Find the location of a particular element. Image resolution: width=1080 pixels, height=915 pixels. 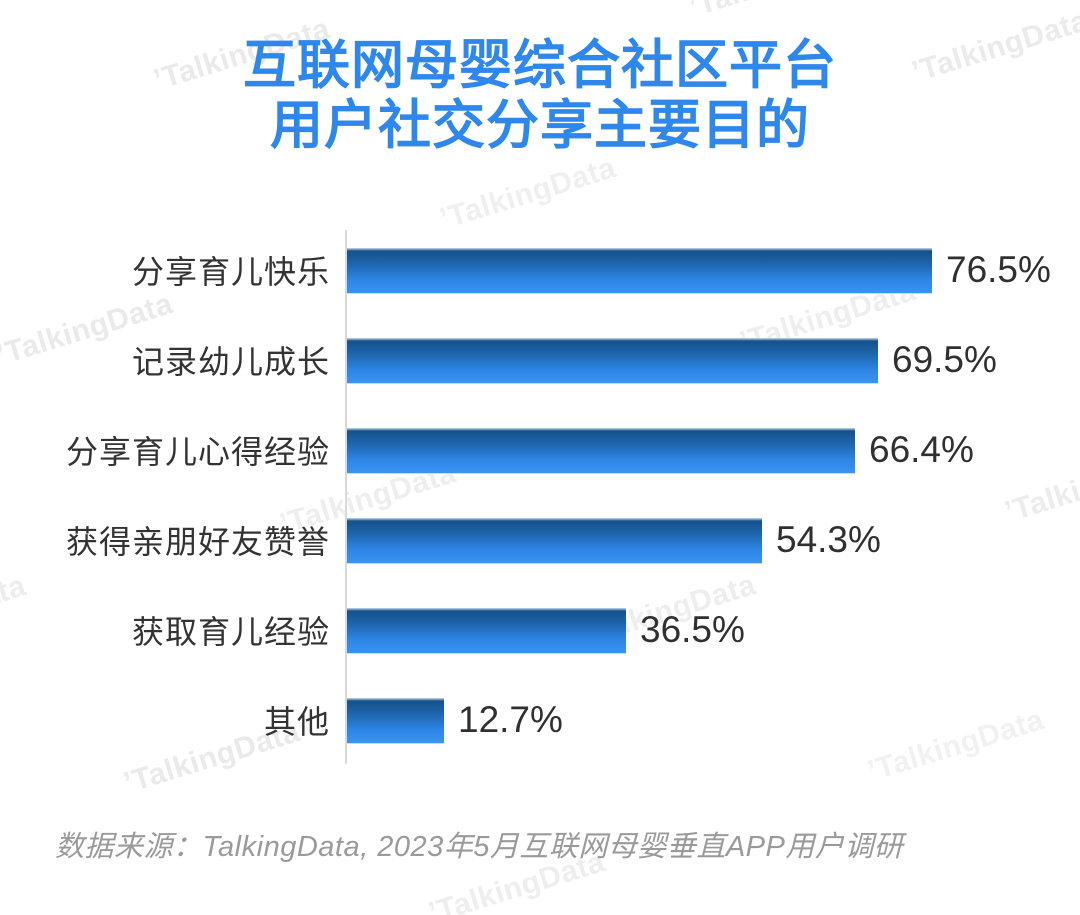

value-label: 76.5% is located at coordinates (998, 269).